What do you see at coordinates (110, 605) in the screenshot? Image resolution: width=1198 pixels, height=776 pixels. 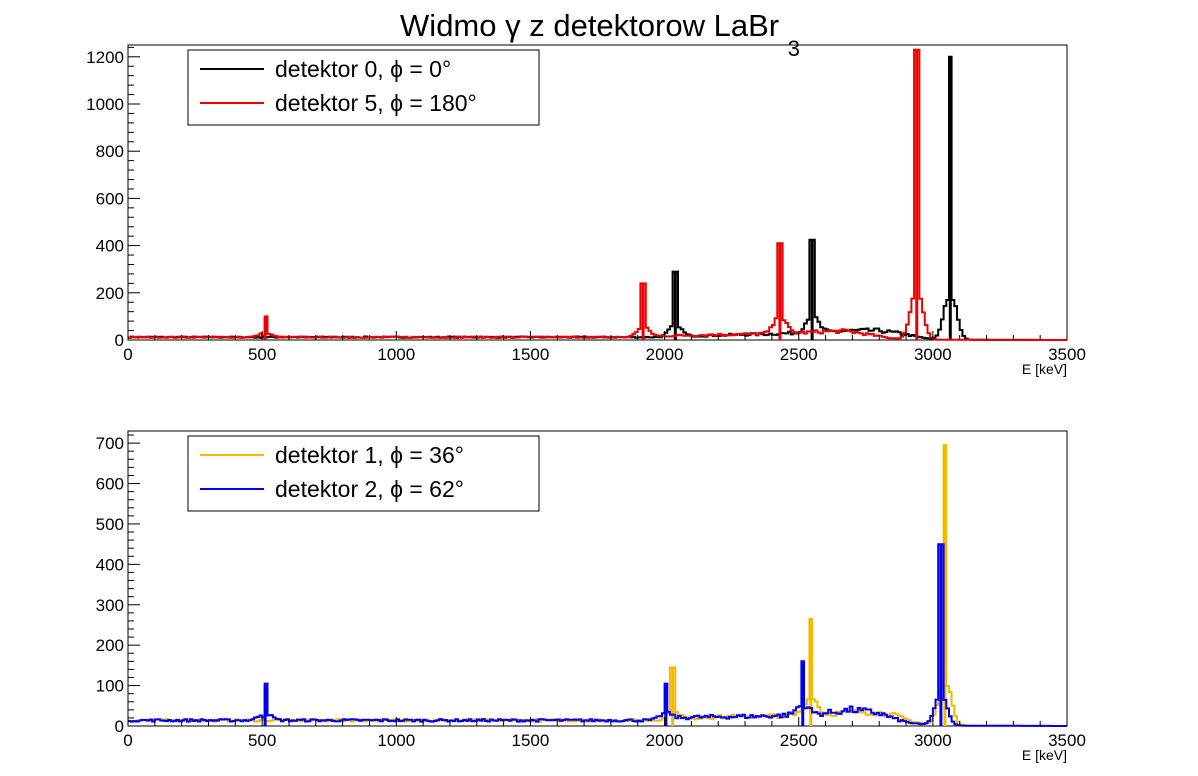 I see `y-tick-label: 300` at bounding box center [110, 605].